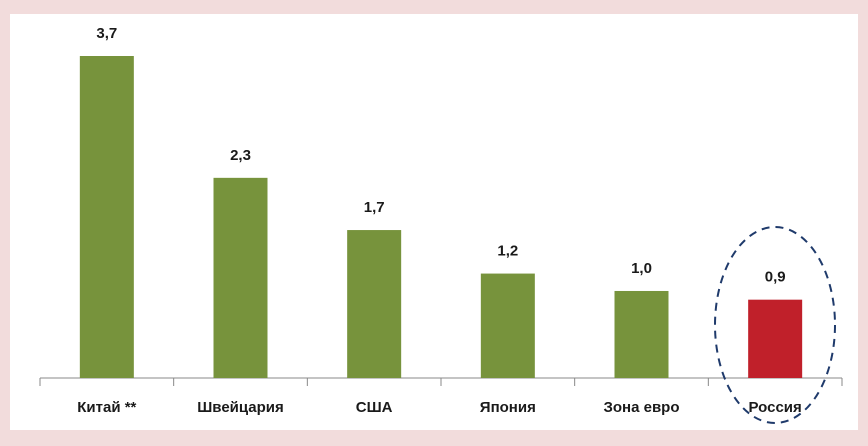 This screenshot has width=868, height=446. Describe the element at coordinates (775, 277) in the screenshot. I see `value-label: 0,9` at that location.